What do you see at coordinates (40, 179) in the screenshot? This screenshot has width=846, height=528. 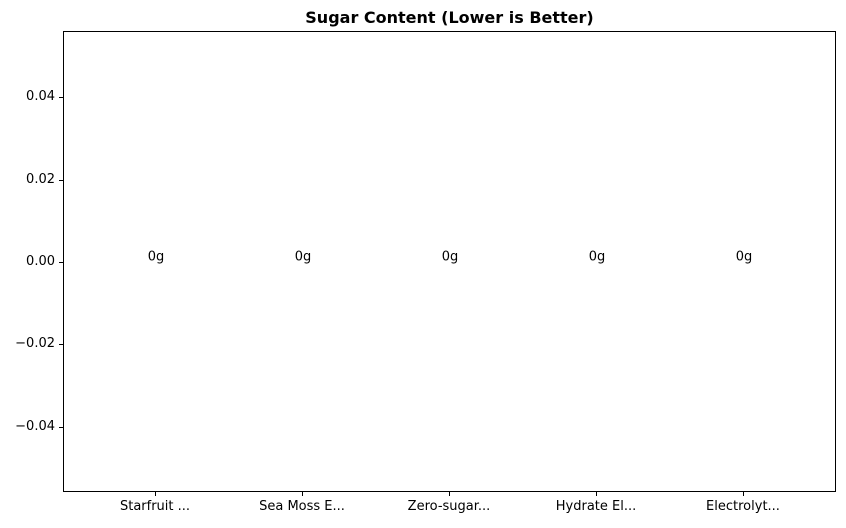 I see `y-tick-label: 0.02` at bounding box center [40, 179].